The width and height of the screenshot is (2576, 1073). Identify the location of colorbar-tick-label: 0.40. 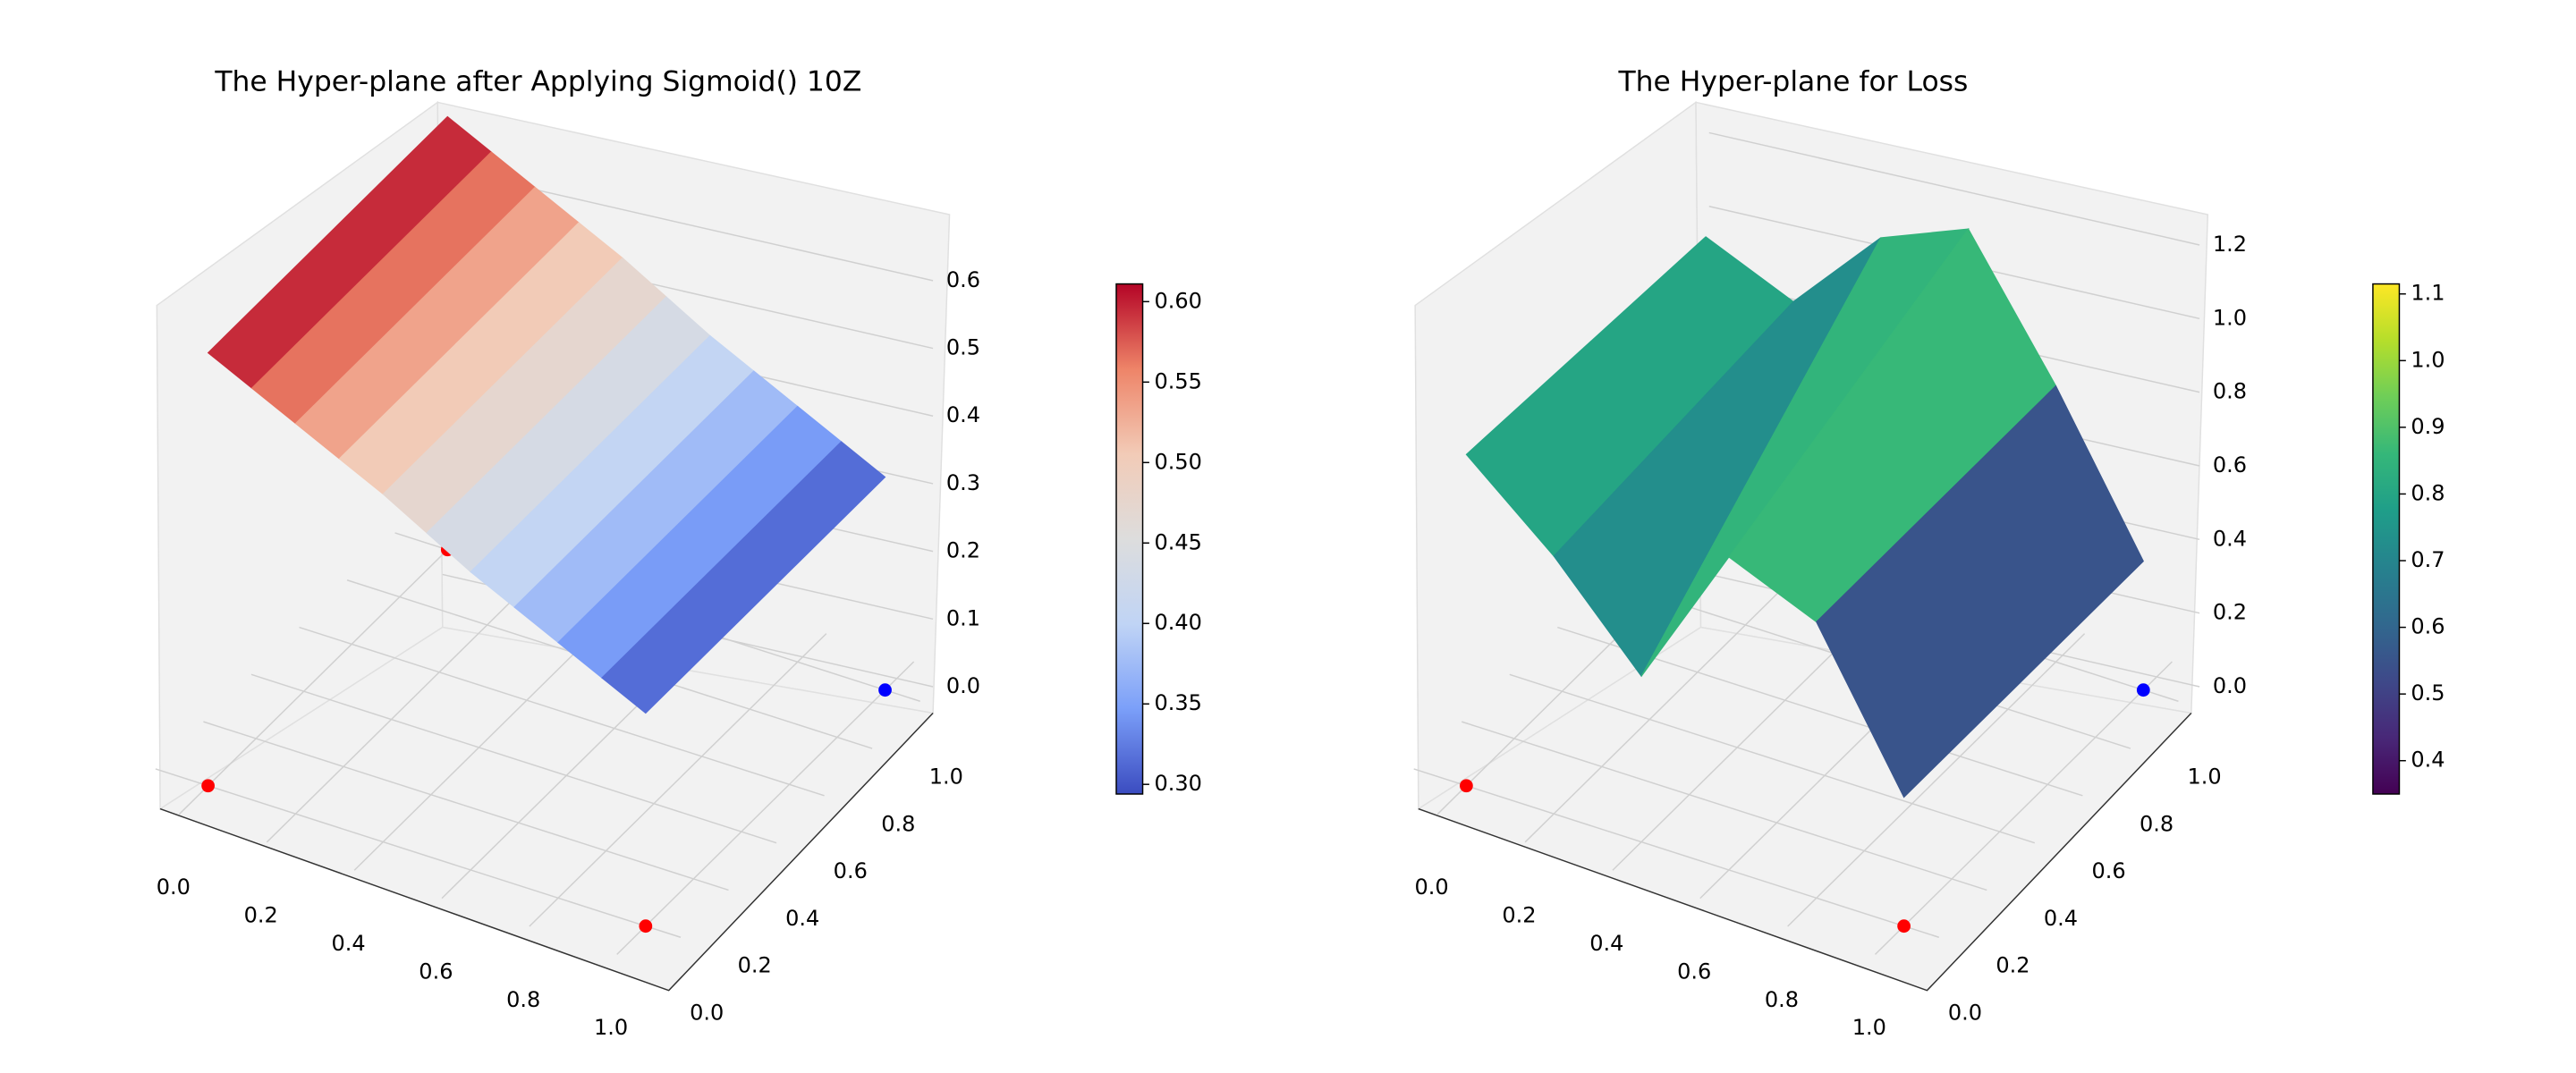
(1177, 622).